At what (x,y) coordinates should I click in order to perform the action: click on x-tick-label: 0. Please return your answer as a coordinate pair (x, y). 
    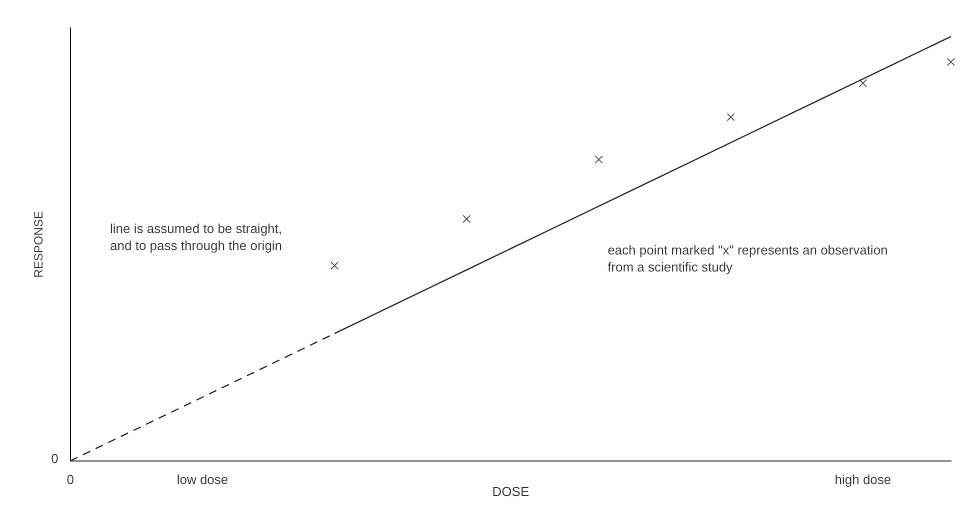
    Looking at the image, I should click on (70, 480).